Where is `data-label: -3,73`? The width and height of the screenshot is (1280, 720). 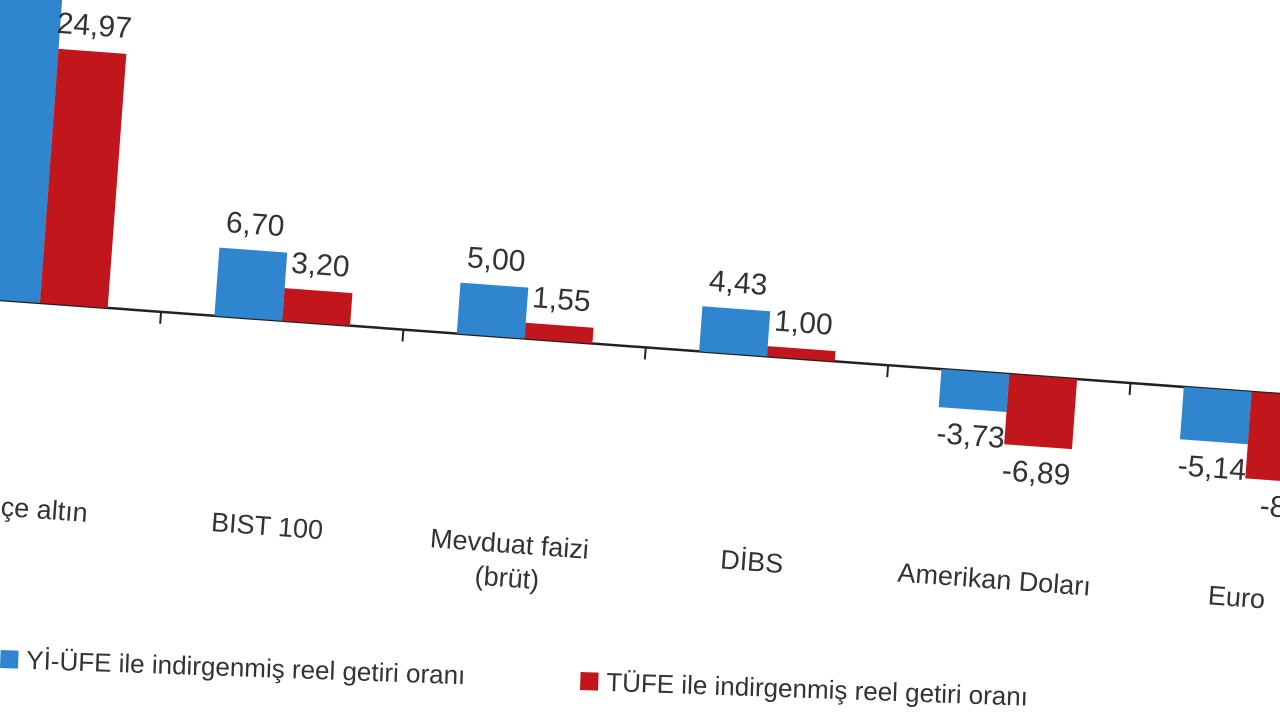
data-label: -3,73 is located at coordinates (970, 436).